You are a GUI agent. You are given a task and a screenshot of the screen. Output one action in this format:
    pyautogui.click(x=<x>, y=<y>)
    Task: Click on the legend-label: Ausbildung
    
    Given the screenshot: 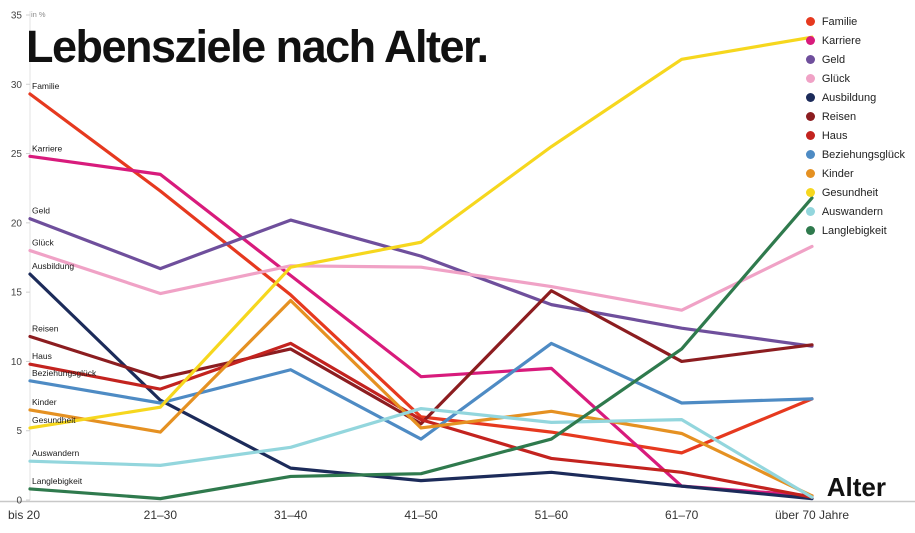 What is the action you would take?
    pyautogui.click(x=849, y=97)
    